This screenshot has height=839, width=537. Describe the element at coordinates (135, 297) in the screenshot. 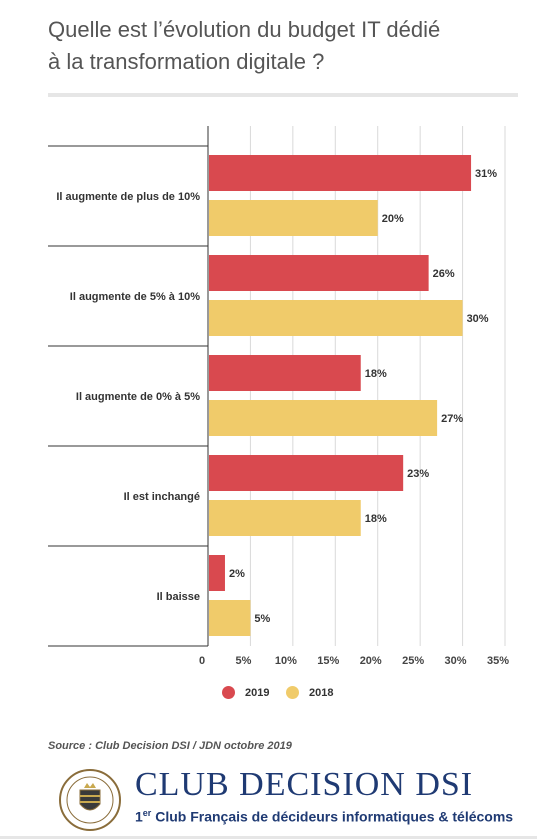

I see `category-label: Il augmente de 5% à 10%` at that location.